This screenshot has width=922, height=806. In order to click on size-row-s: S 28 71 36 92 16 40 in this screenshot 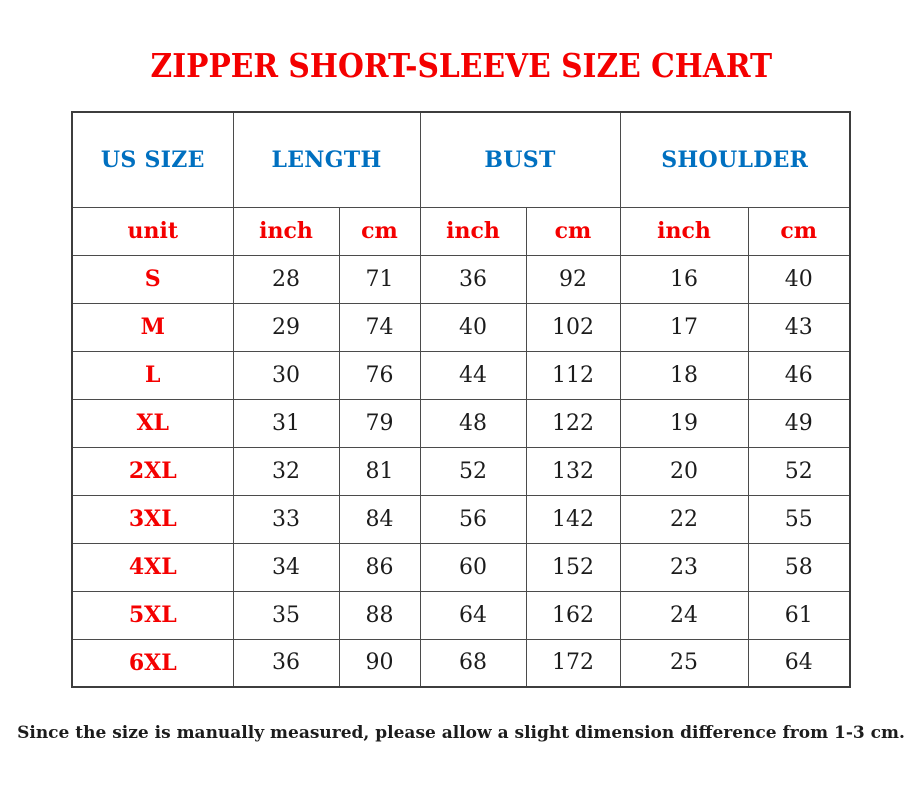, I will do `click(461, 279)`.